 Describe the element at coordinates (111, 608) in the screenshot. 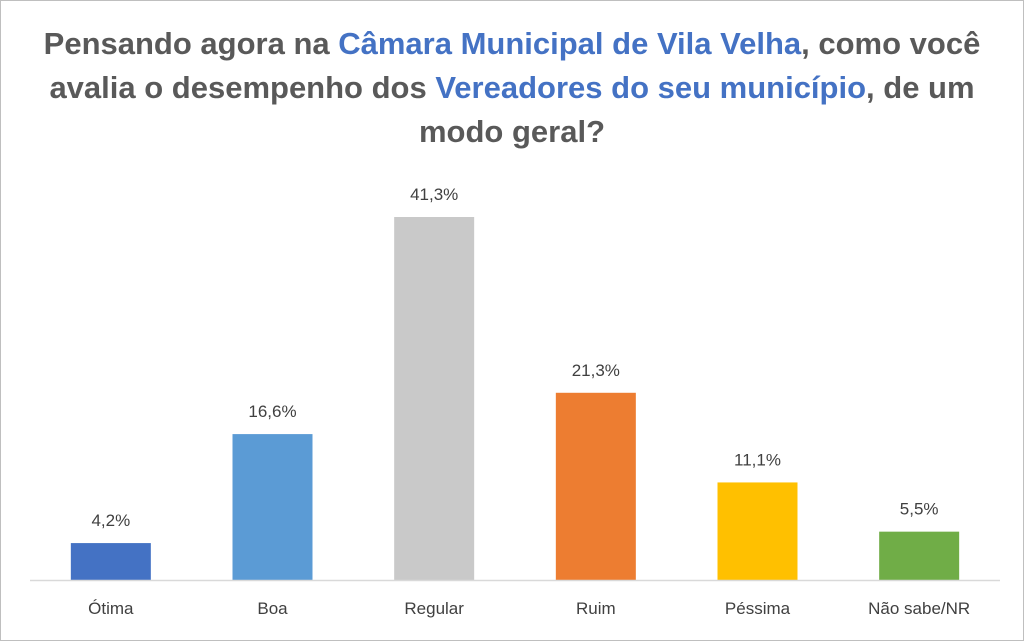

I see `category-label-otima: Ótima` at that location.